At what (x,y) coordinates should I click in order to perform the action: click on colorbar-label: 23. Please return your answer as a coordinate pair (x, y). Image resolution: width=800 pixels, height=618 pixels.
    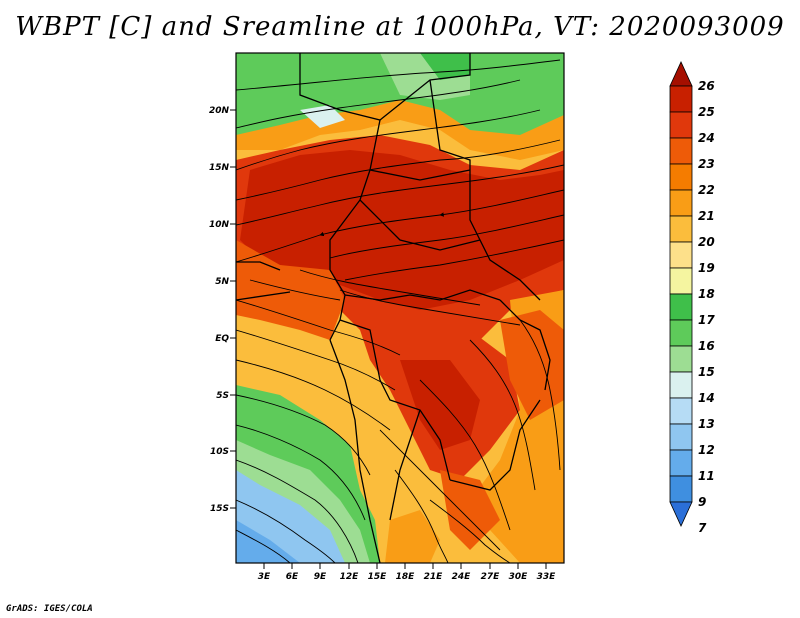
    Looking at the image, I should click on (706, 164).